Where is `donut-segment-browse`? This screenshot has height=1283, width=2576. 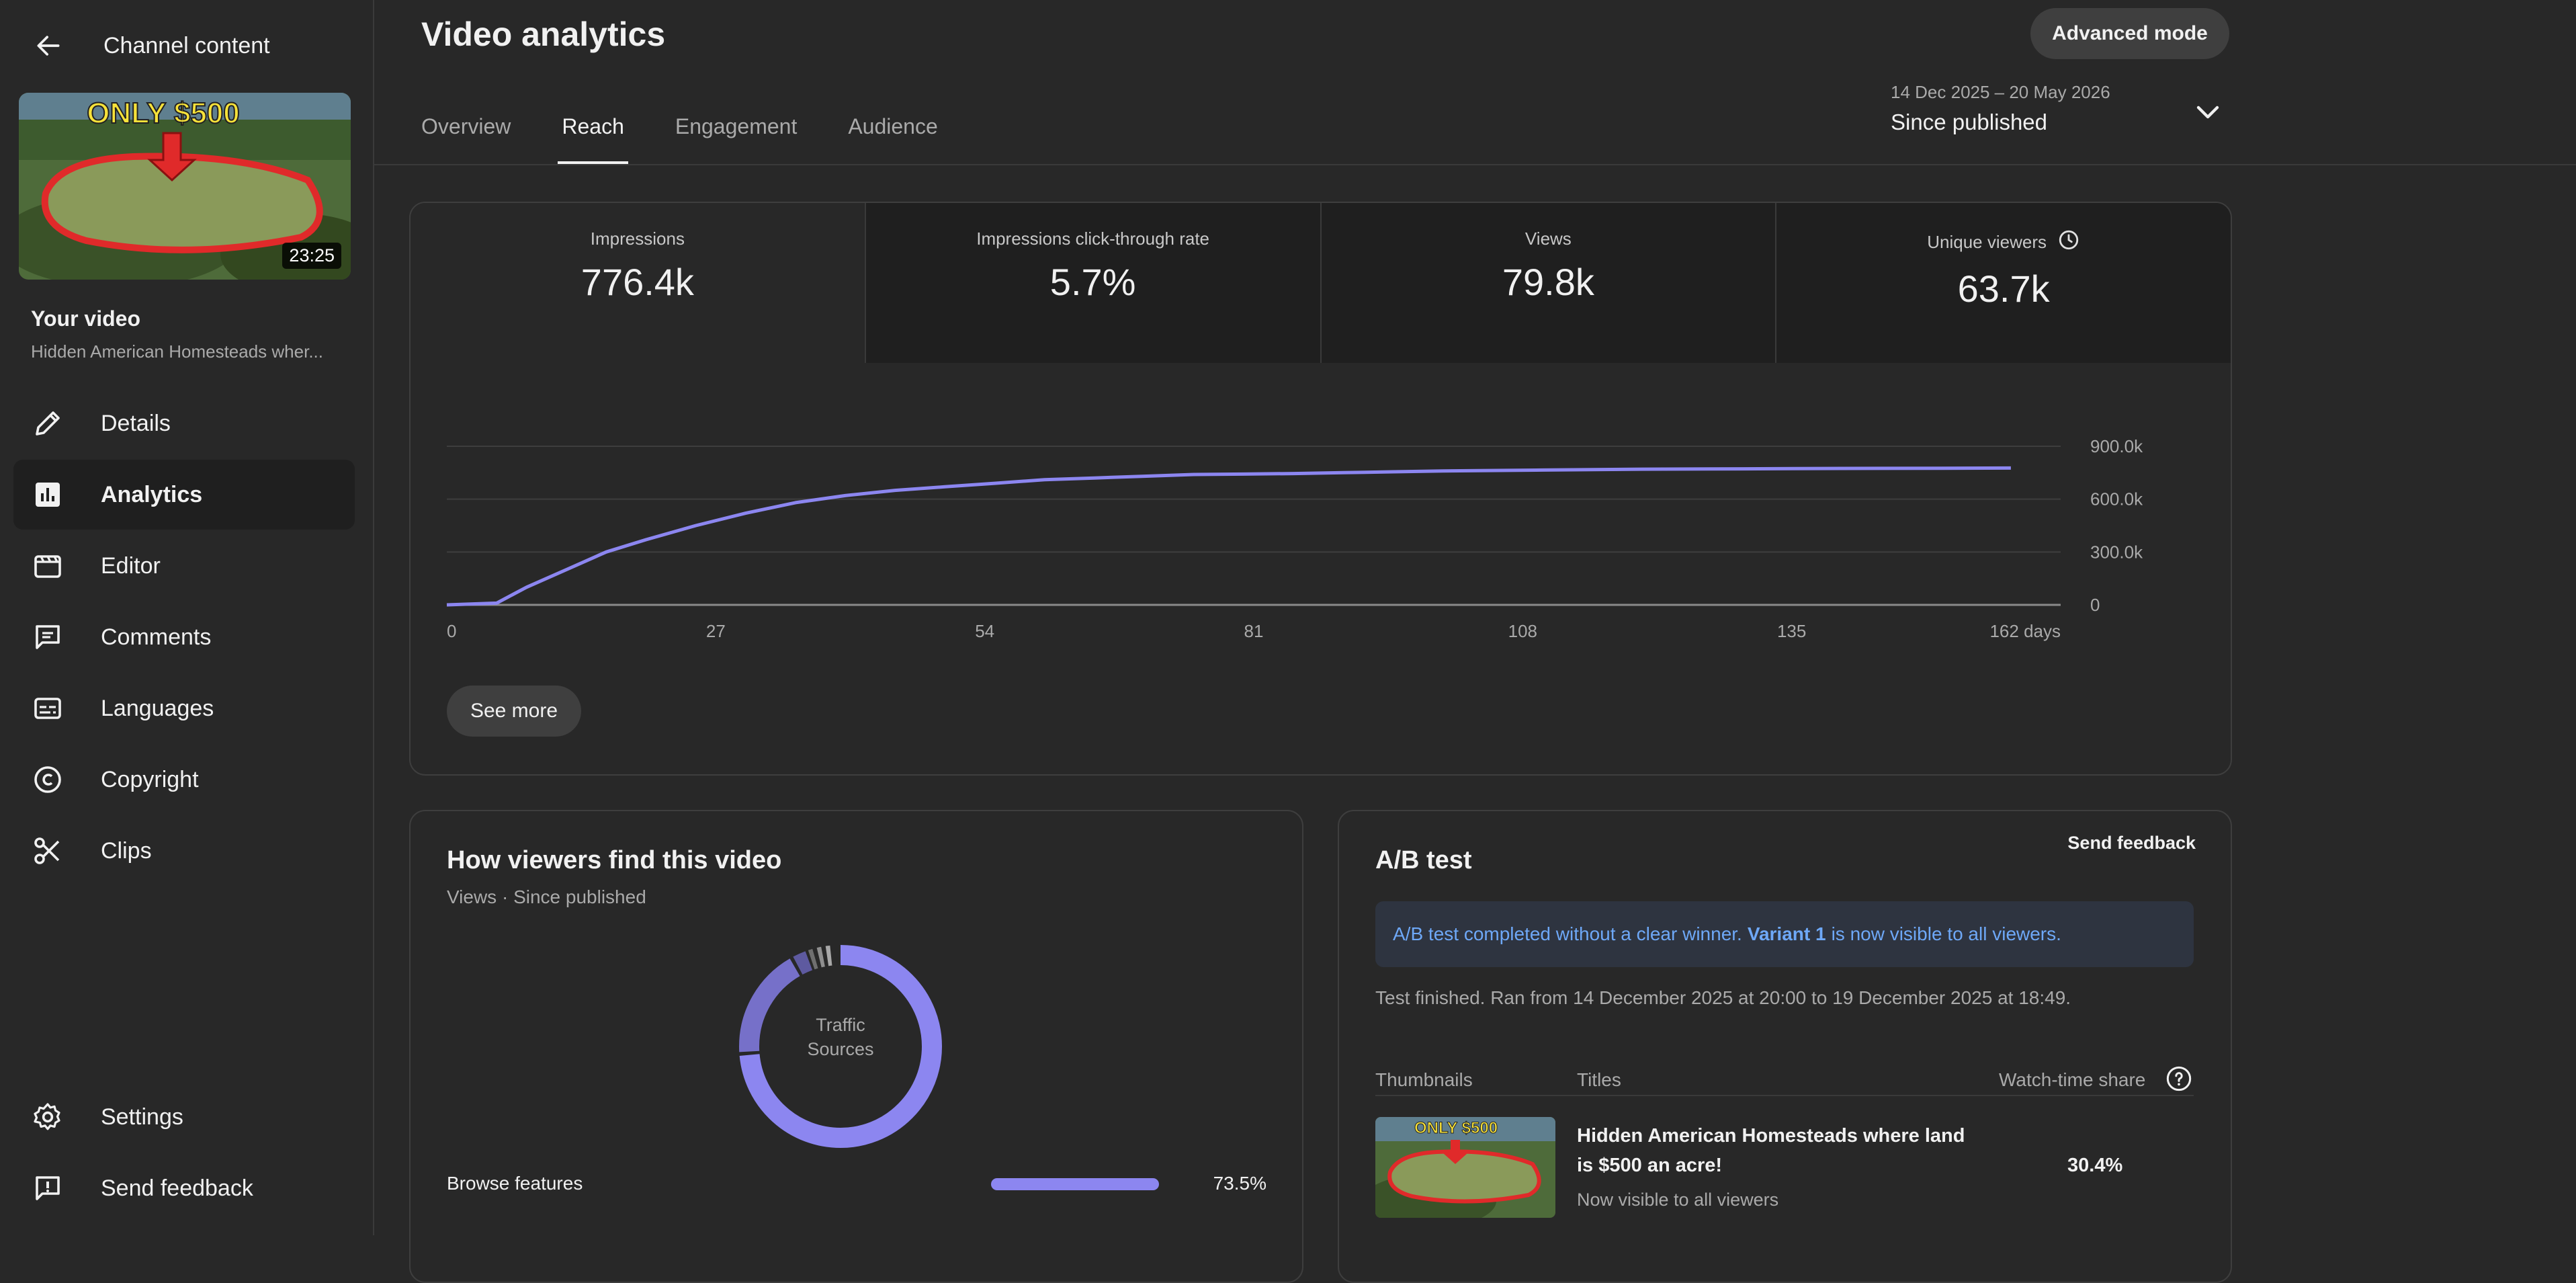
donut-segment-browse is located at coordinates (840, 1046).